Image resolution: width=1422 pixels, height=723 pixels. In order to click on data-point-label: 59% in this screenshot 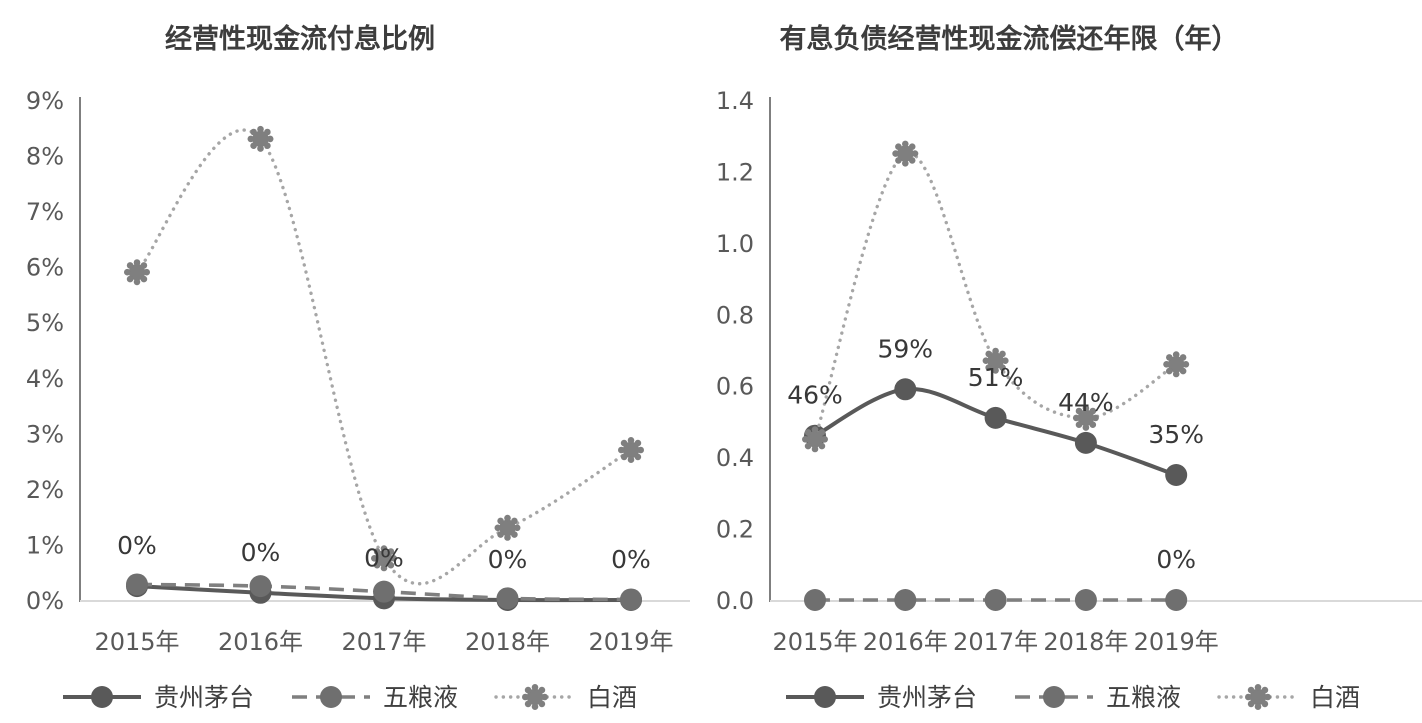, I will do `click(906, 348)`.